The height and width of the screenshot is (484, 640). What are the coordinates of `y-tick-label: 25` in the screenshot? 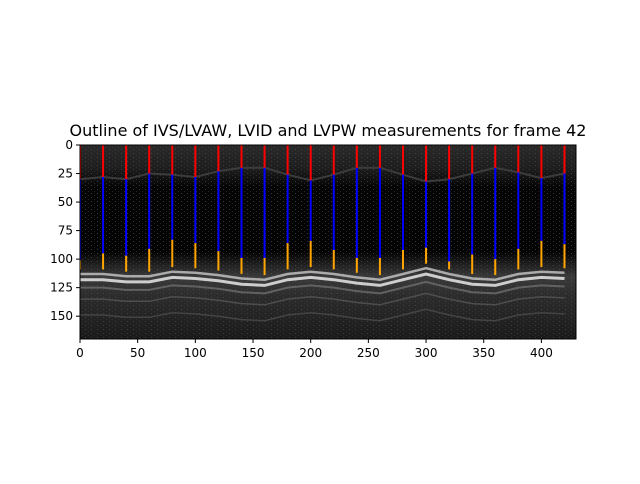 It's located at (65, 174).